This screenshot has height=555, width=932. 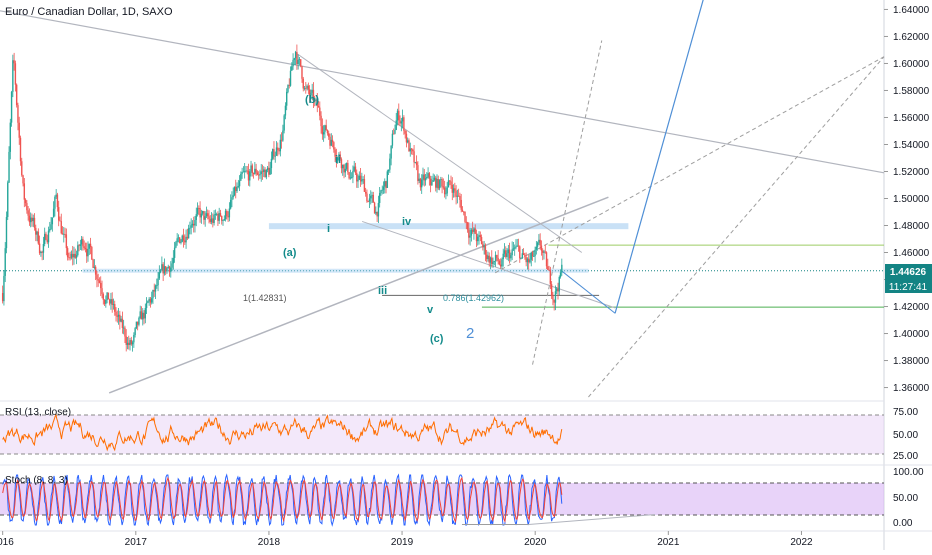 What do you see at coordinates (290, 253) in the screenshot?
I see `wave-label-a: (a)` at bounding box center [290, 253].